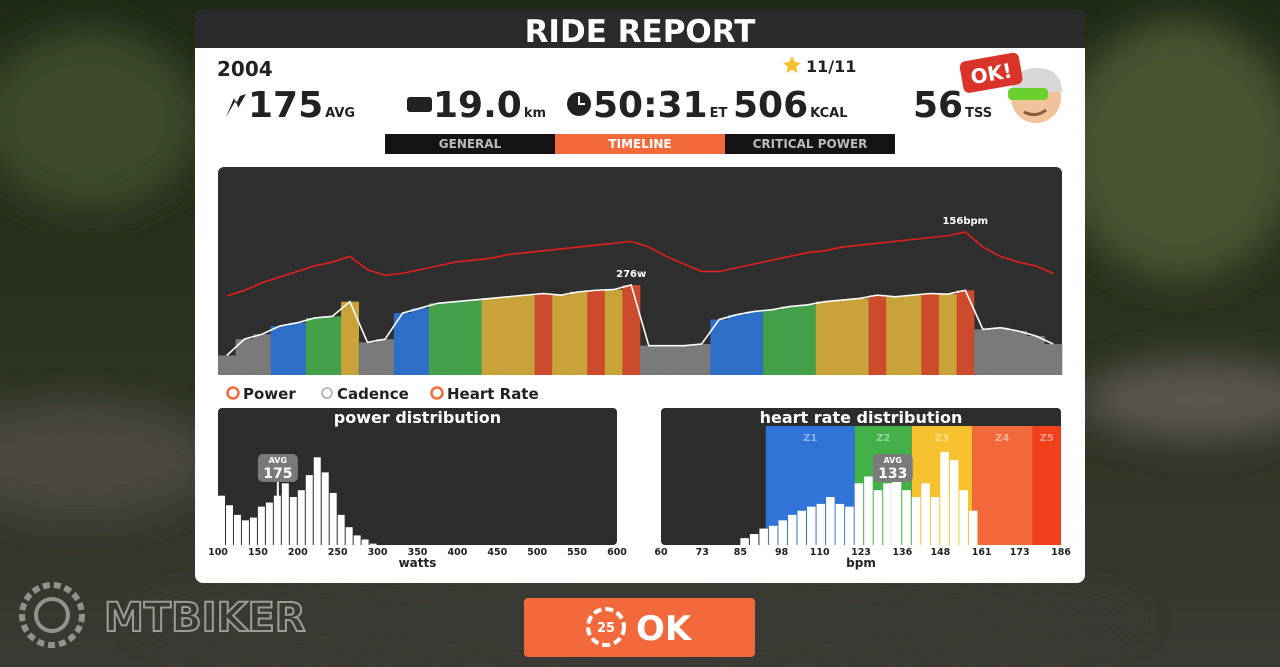 The width and height of the screenshot is (1280, 667). What do you see at coordinates (236, 105) in the screenshot?
I see `power-icon` at bounding box center [236, 105].